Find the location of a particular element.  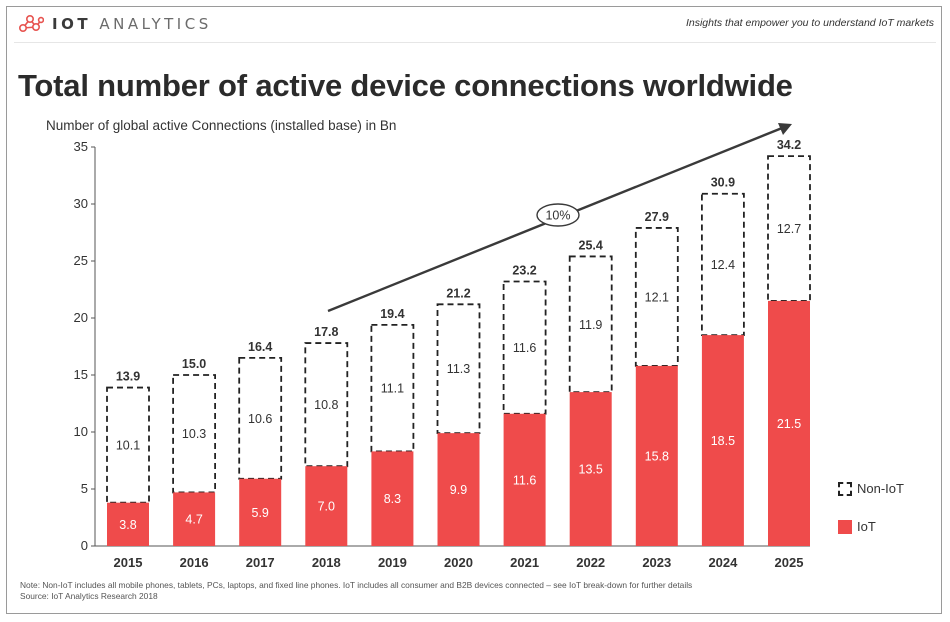

x-tick-label: 2022 is located at coordinates (590, 562).